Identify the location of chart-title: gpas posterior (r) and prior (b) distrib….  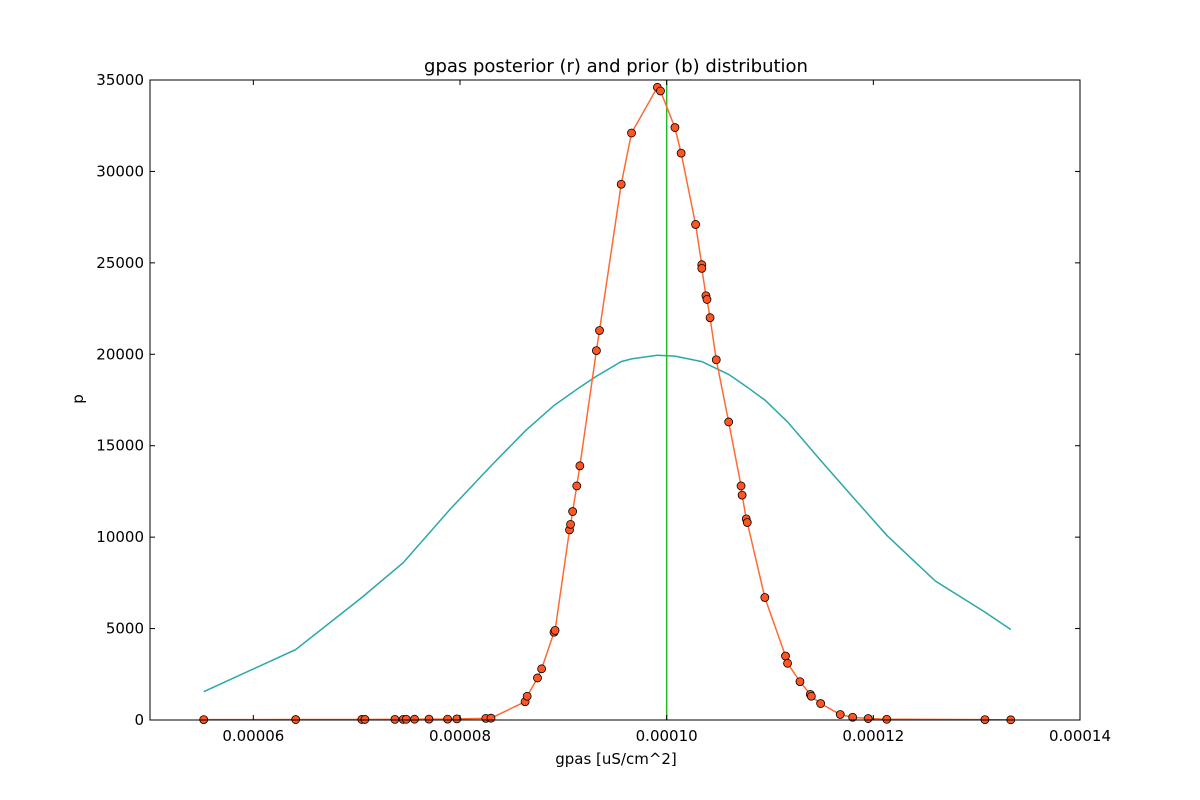
(616, 66).